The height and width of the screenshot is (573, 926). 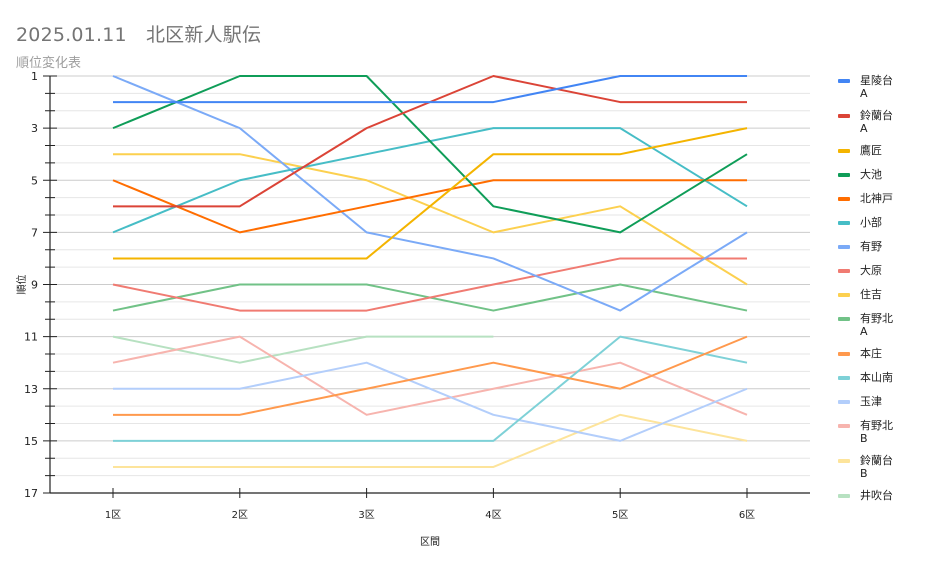 I want to click on legend-item: 有野北B, so click(x=869, y=432).